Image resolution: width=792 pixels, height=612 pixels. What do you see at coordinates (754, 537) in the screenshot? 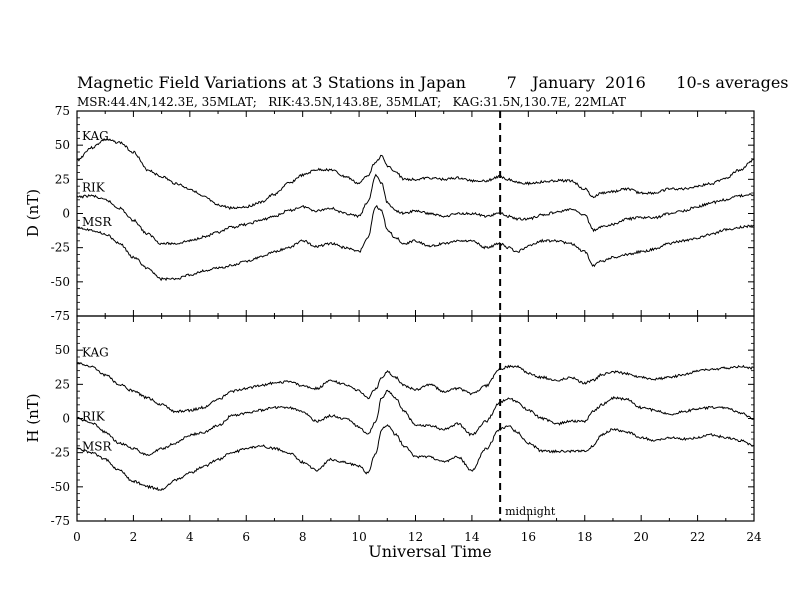
I see `x-tick-label: 24` at bounding box center [754, 537].